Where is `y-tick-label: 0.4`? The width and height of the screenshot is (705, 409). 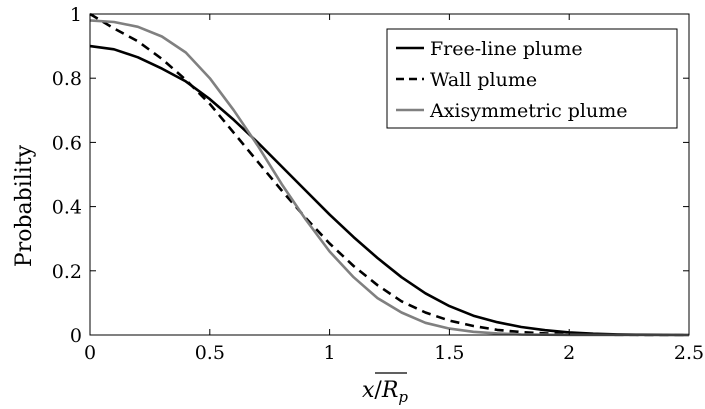 y-tick-label: 0.4 is located at coordinates (67, 208).